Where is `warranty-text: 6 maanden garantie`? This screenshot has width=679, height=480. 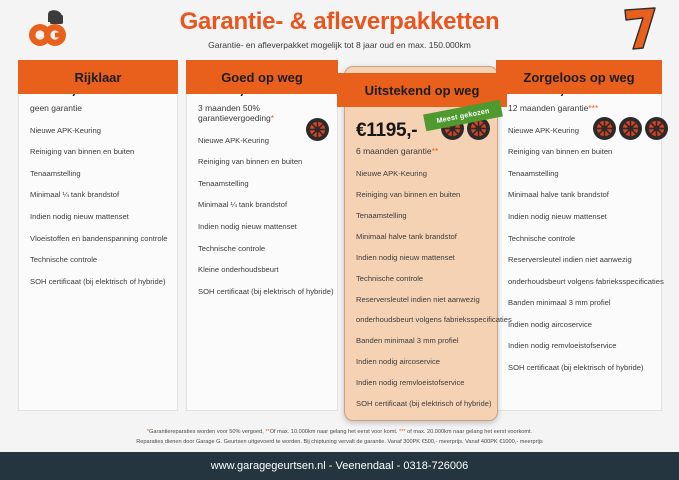
warranty-text: 6 maanden garantie is located at coordinates (394, 150).